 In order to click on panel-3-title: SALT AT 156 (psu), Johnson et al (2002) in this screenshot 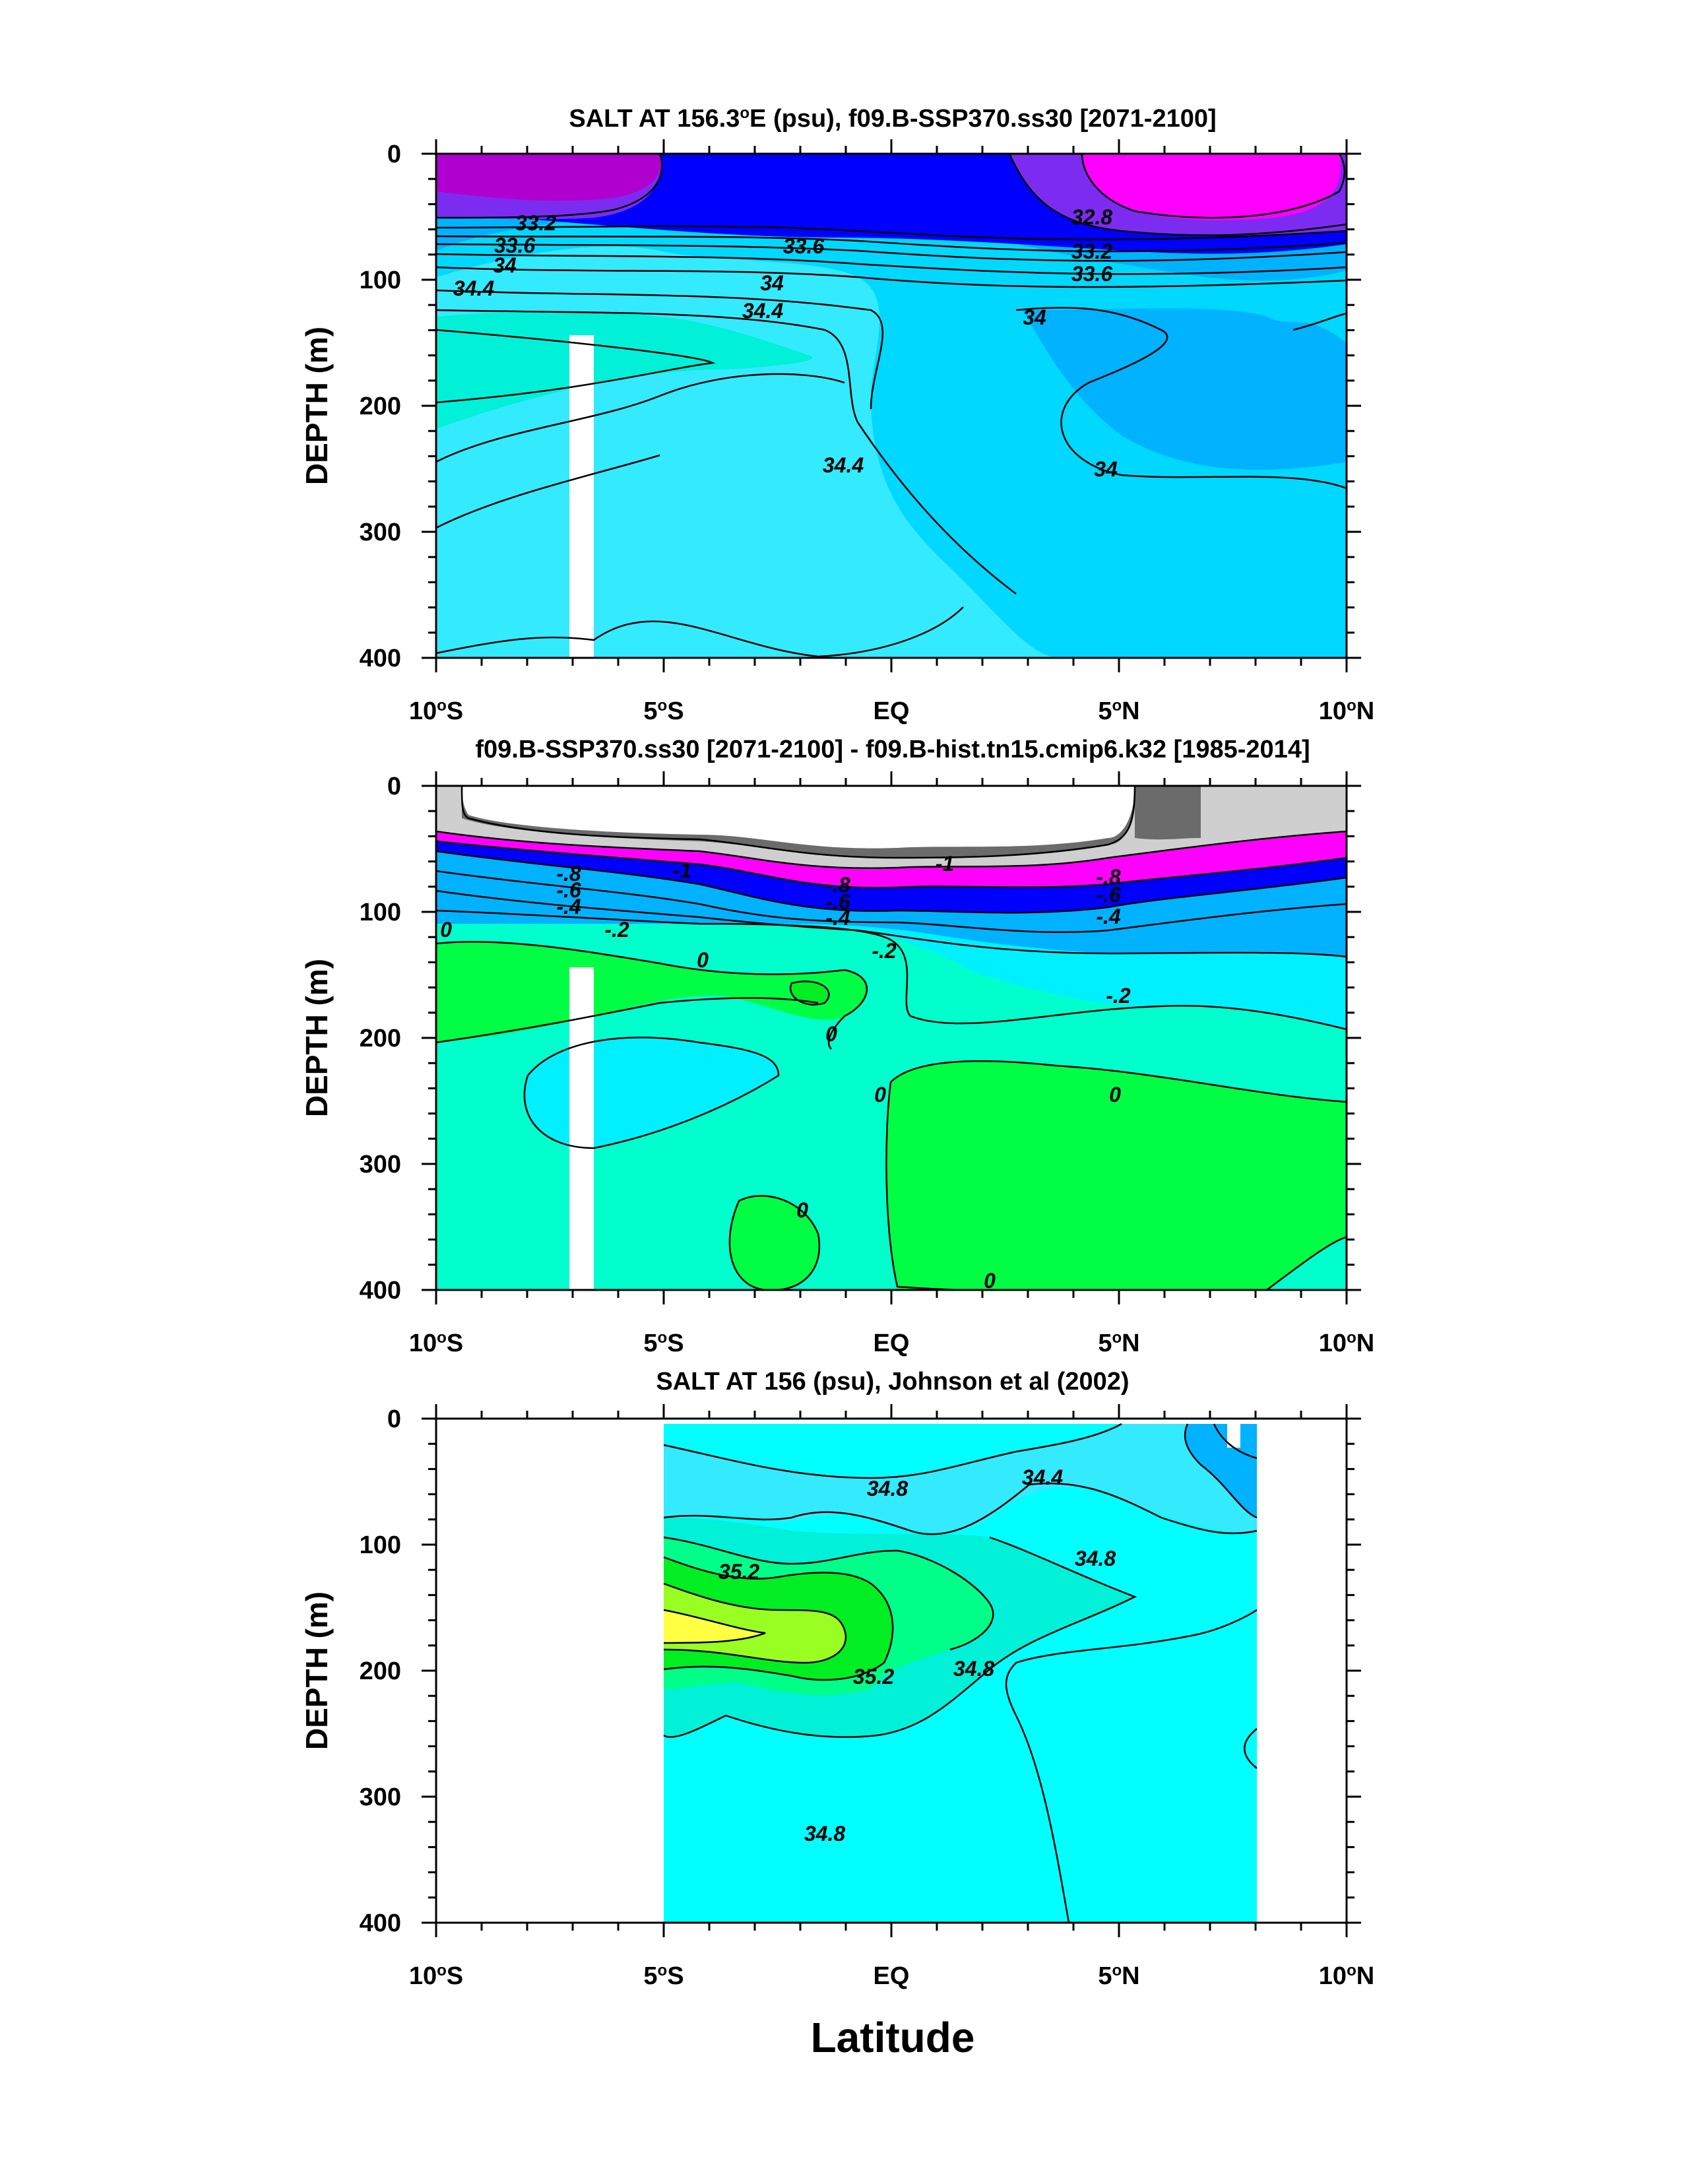, I will do `click(892, 1382)`.